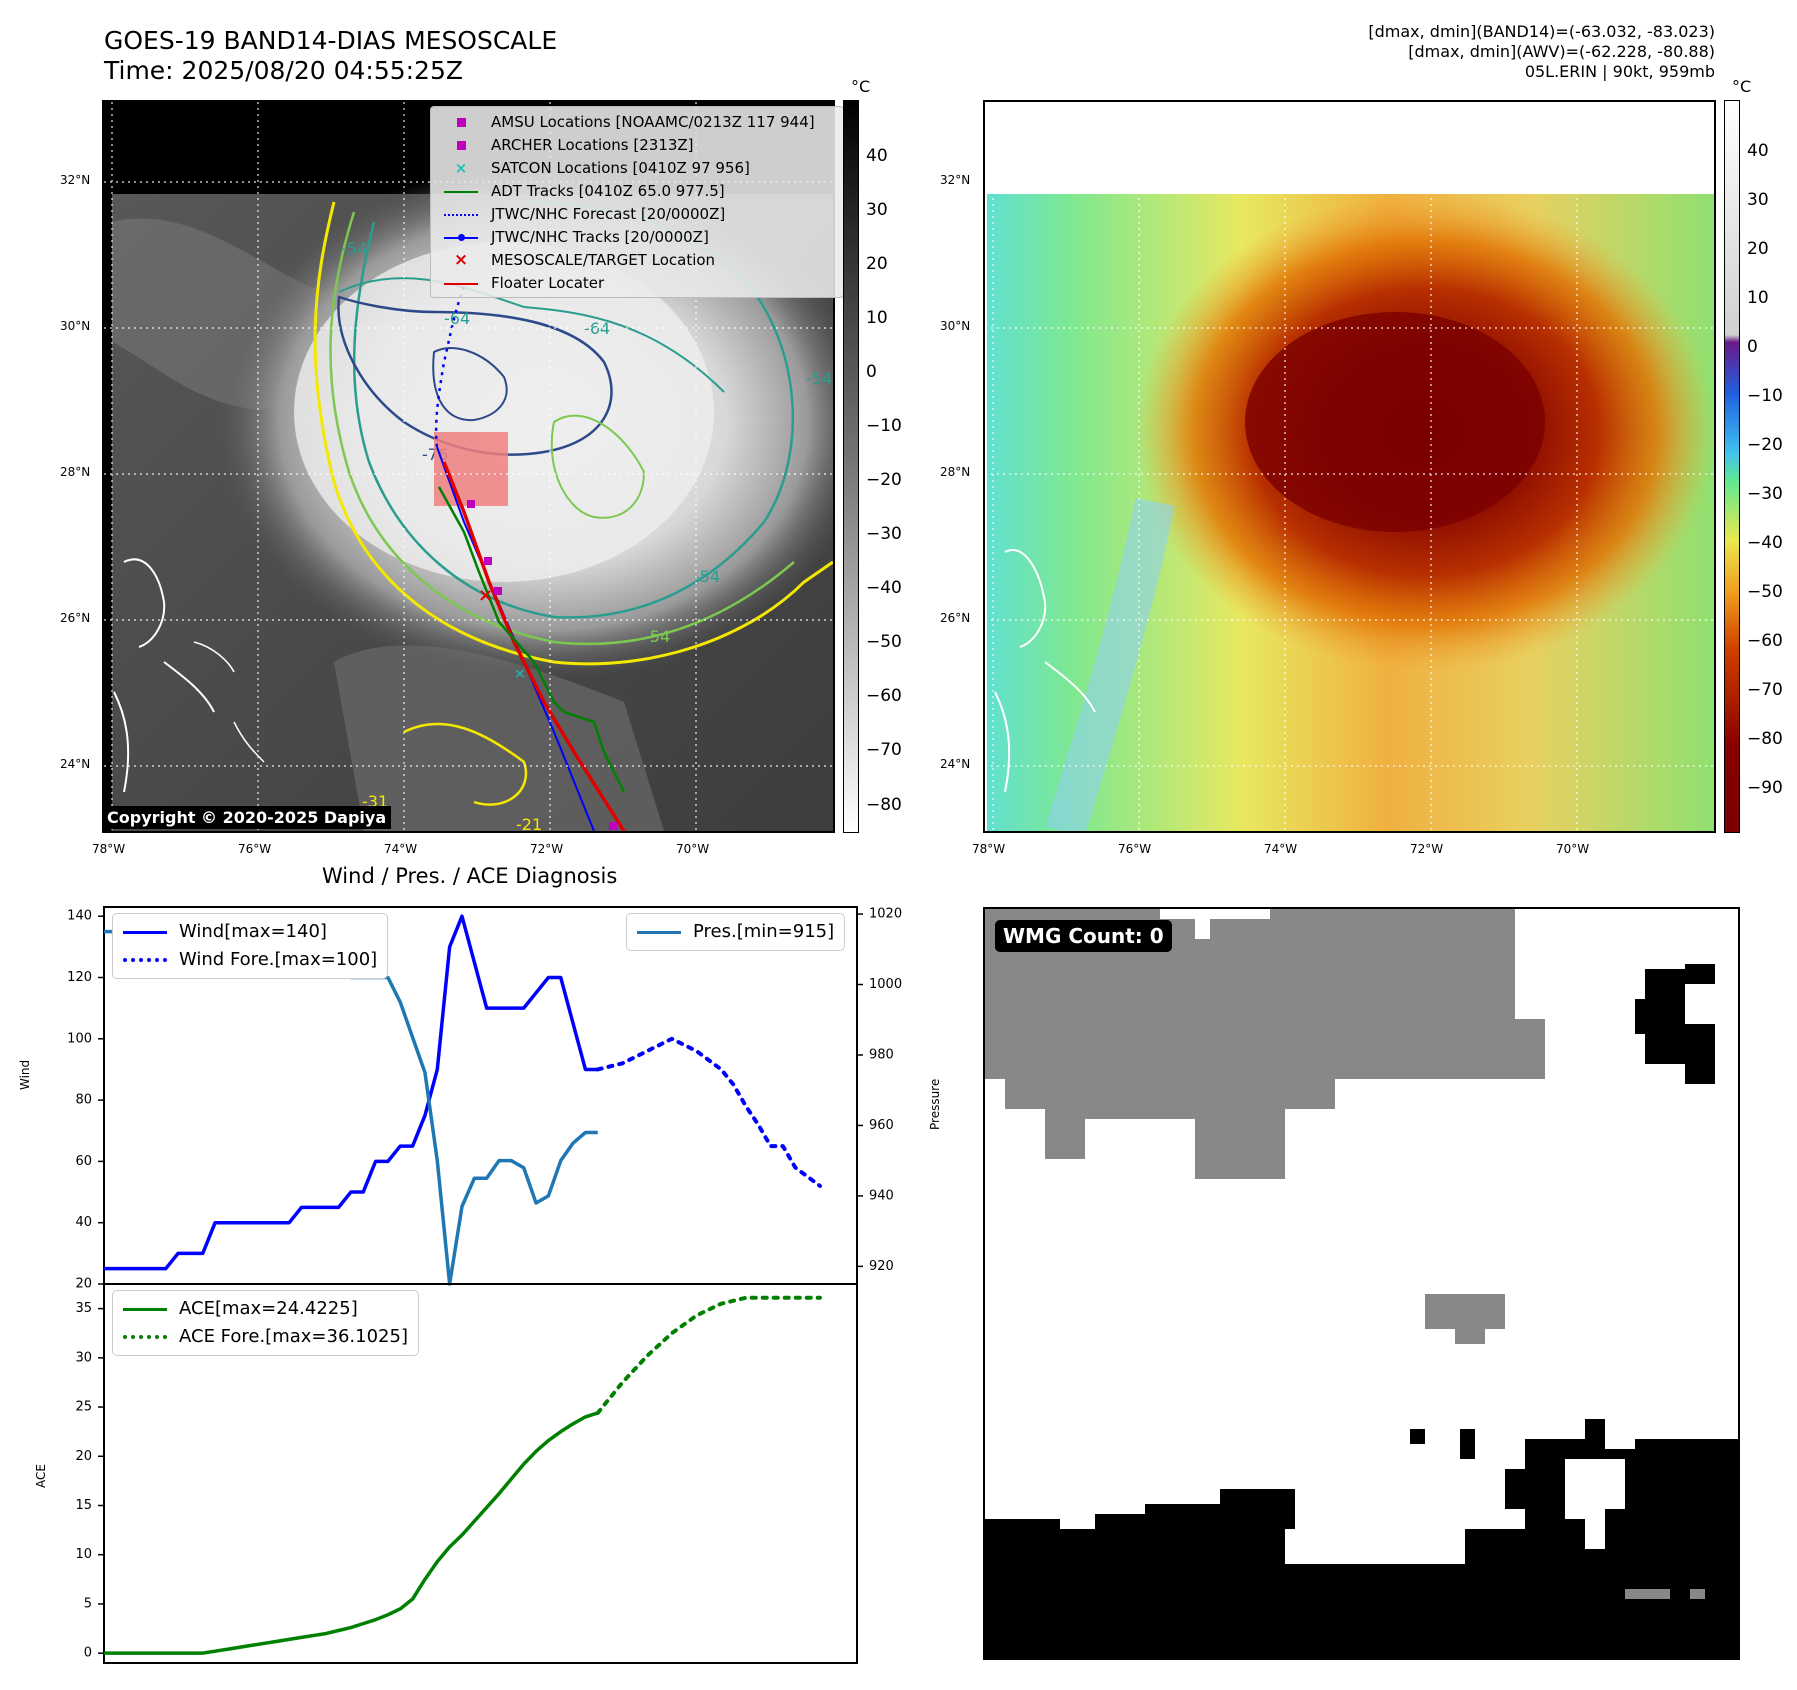  What do you see at coordinates (1573, 849) in the screenshot?
I see `lon-label: 70°W` at bounding box center [1573, 849].